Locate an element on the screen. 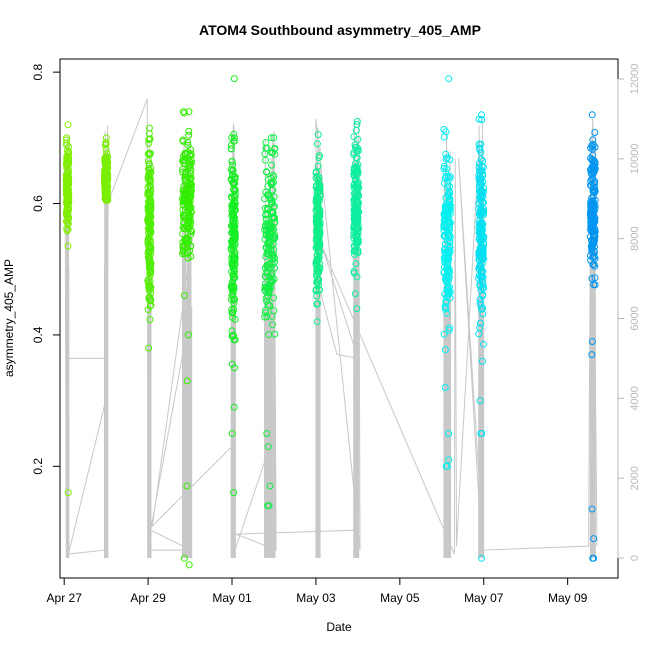 This screenshot has height=650, width=650. y-axis-label: asymmetry_405_AMP is located at coordinates (9, 318).